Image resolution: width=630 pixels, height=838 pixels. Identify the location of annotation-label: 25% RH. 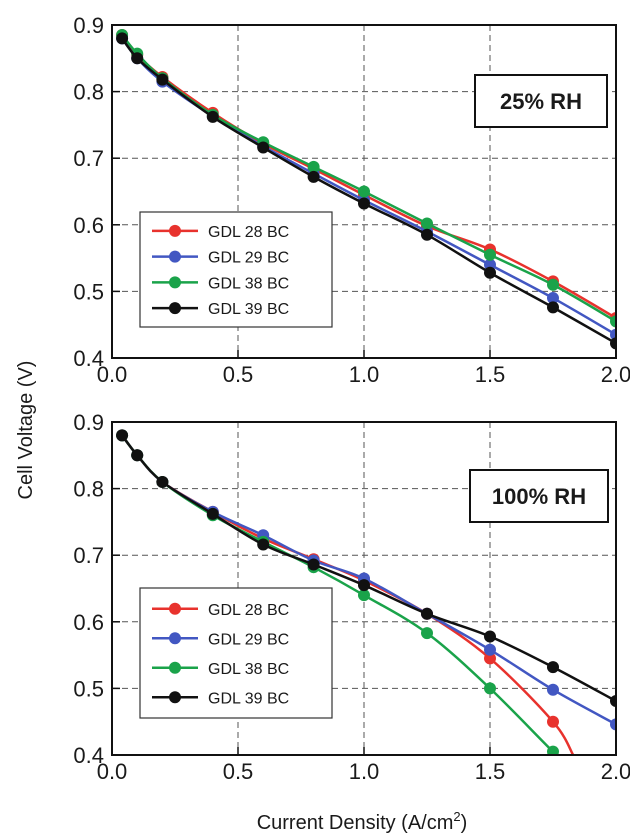
(541, 101).